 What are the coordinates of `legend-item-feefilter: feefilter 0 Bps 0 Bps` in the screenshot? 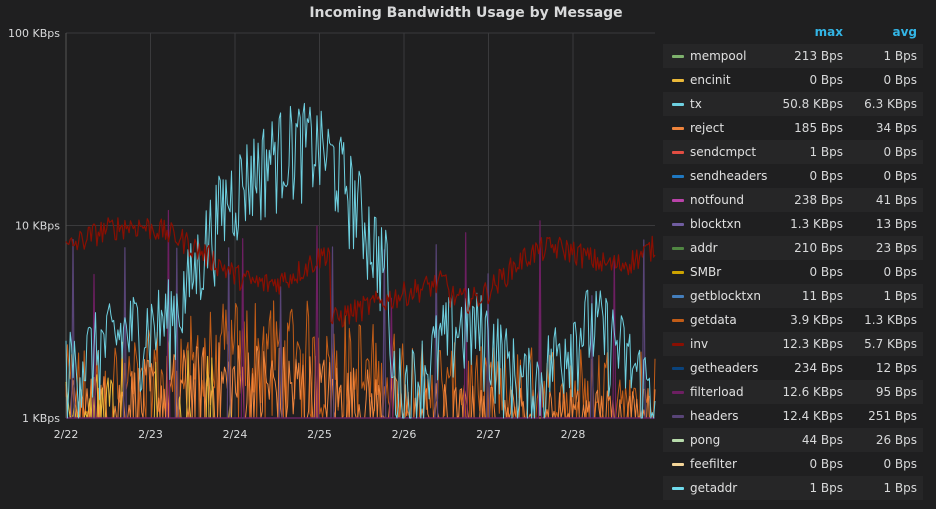 It's located at (793, 464).